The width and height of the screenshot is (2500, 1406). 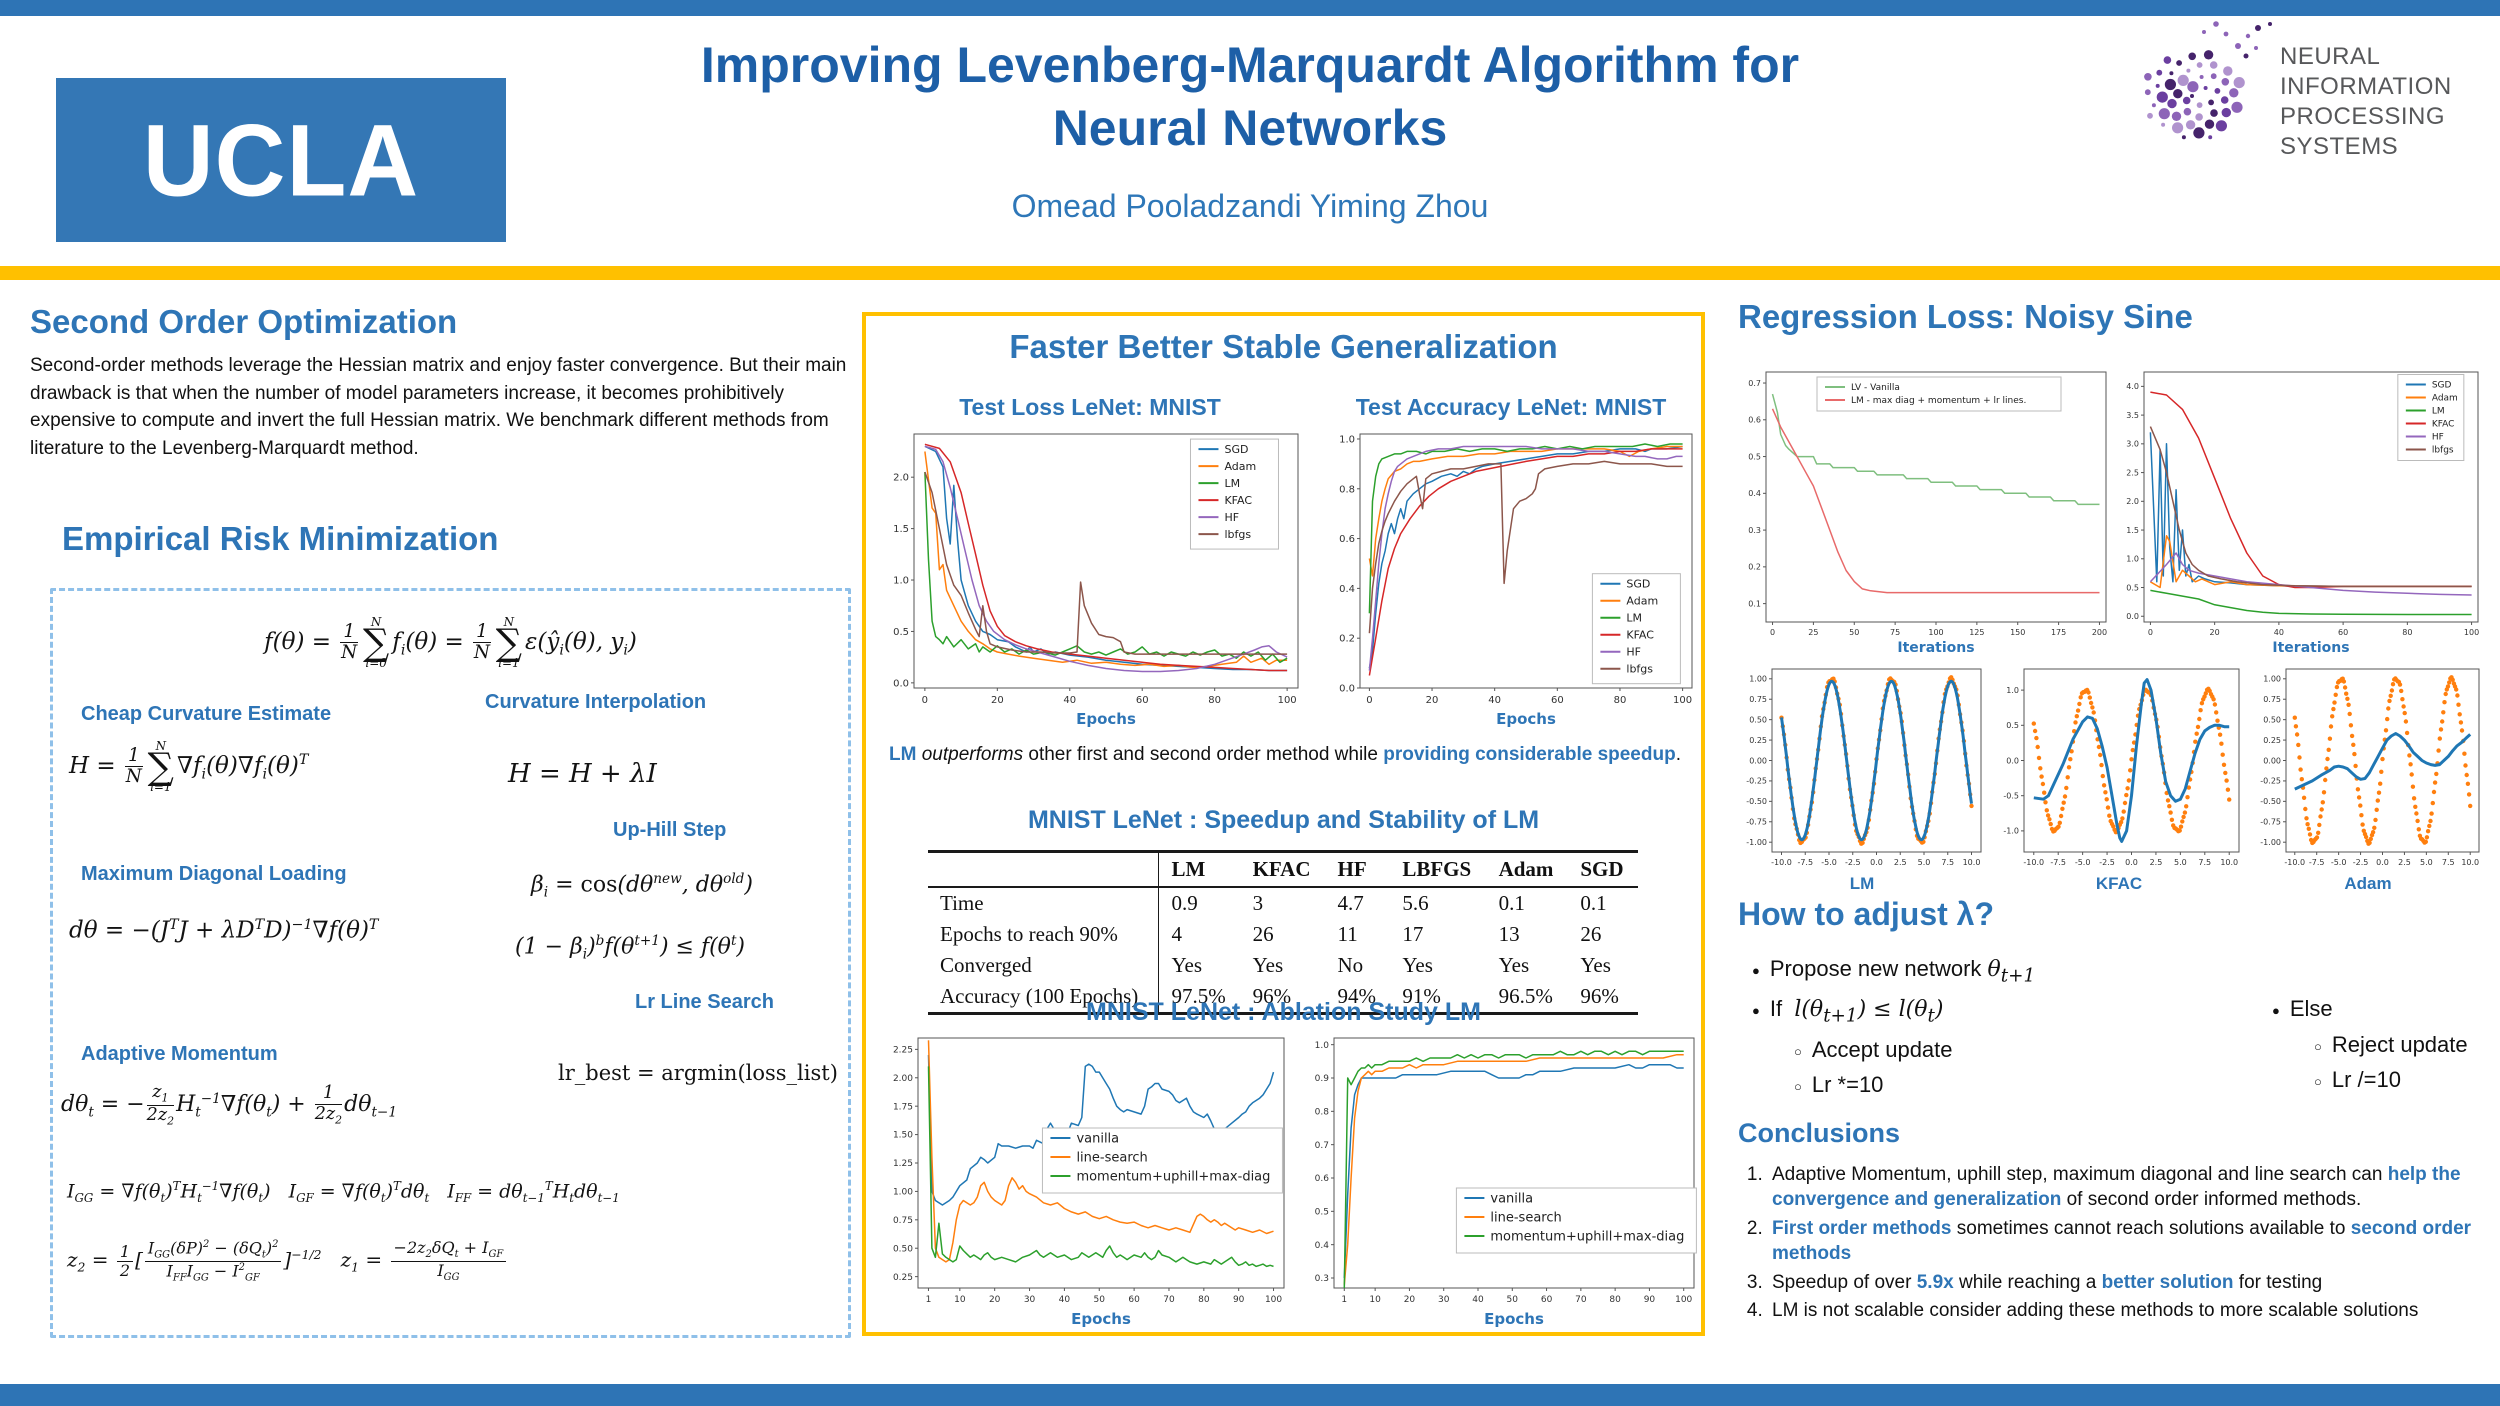 What do you see at coordinates (1250, 273) in the screenshot?
I see `header-gold-divider` at bounding box center [1250, 273].